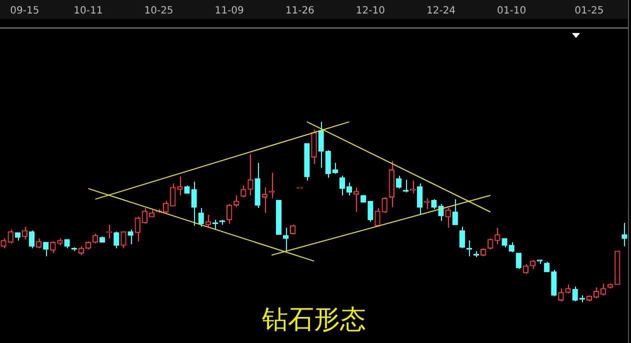  I want to click on x-tick-label: 01-25, so click(589, 11).